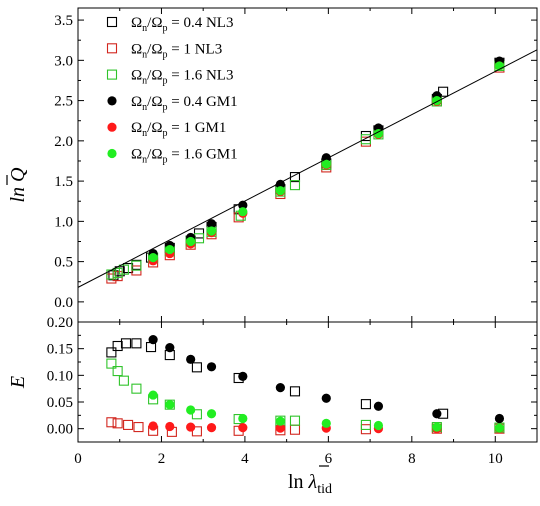 The image size is (540, 506). Describe the element at coordinates (495, 459) in the screenshot. I see `bottom-xtick-label: 10` at that location.